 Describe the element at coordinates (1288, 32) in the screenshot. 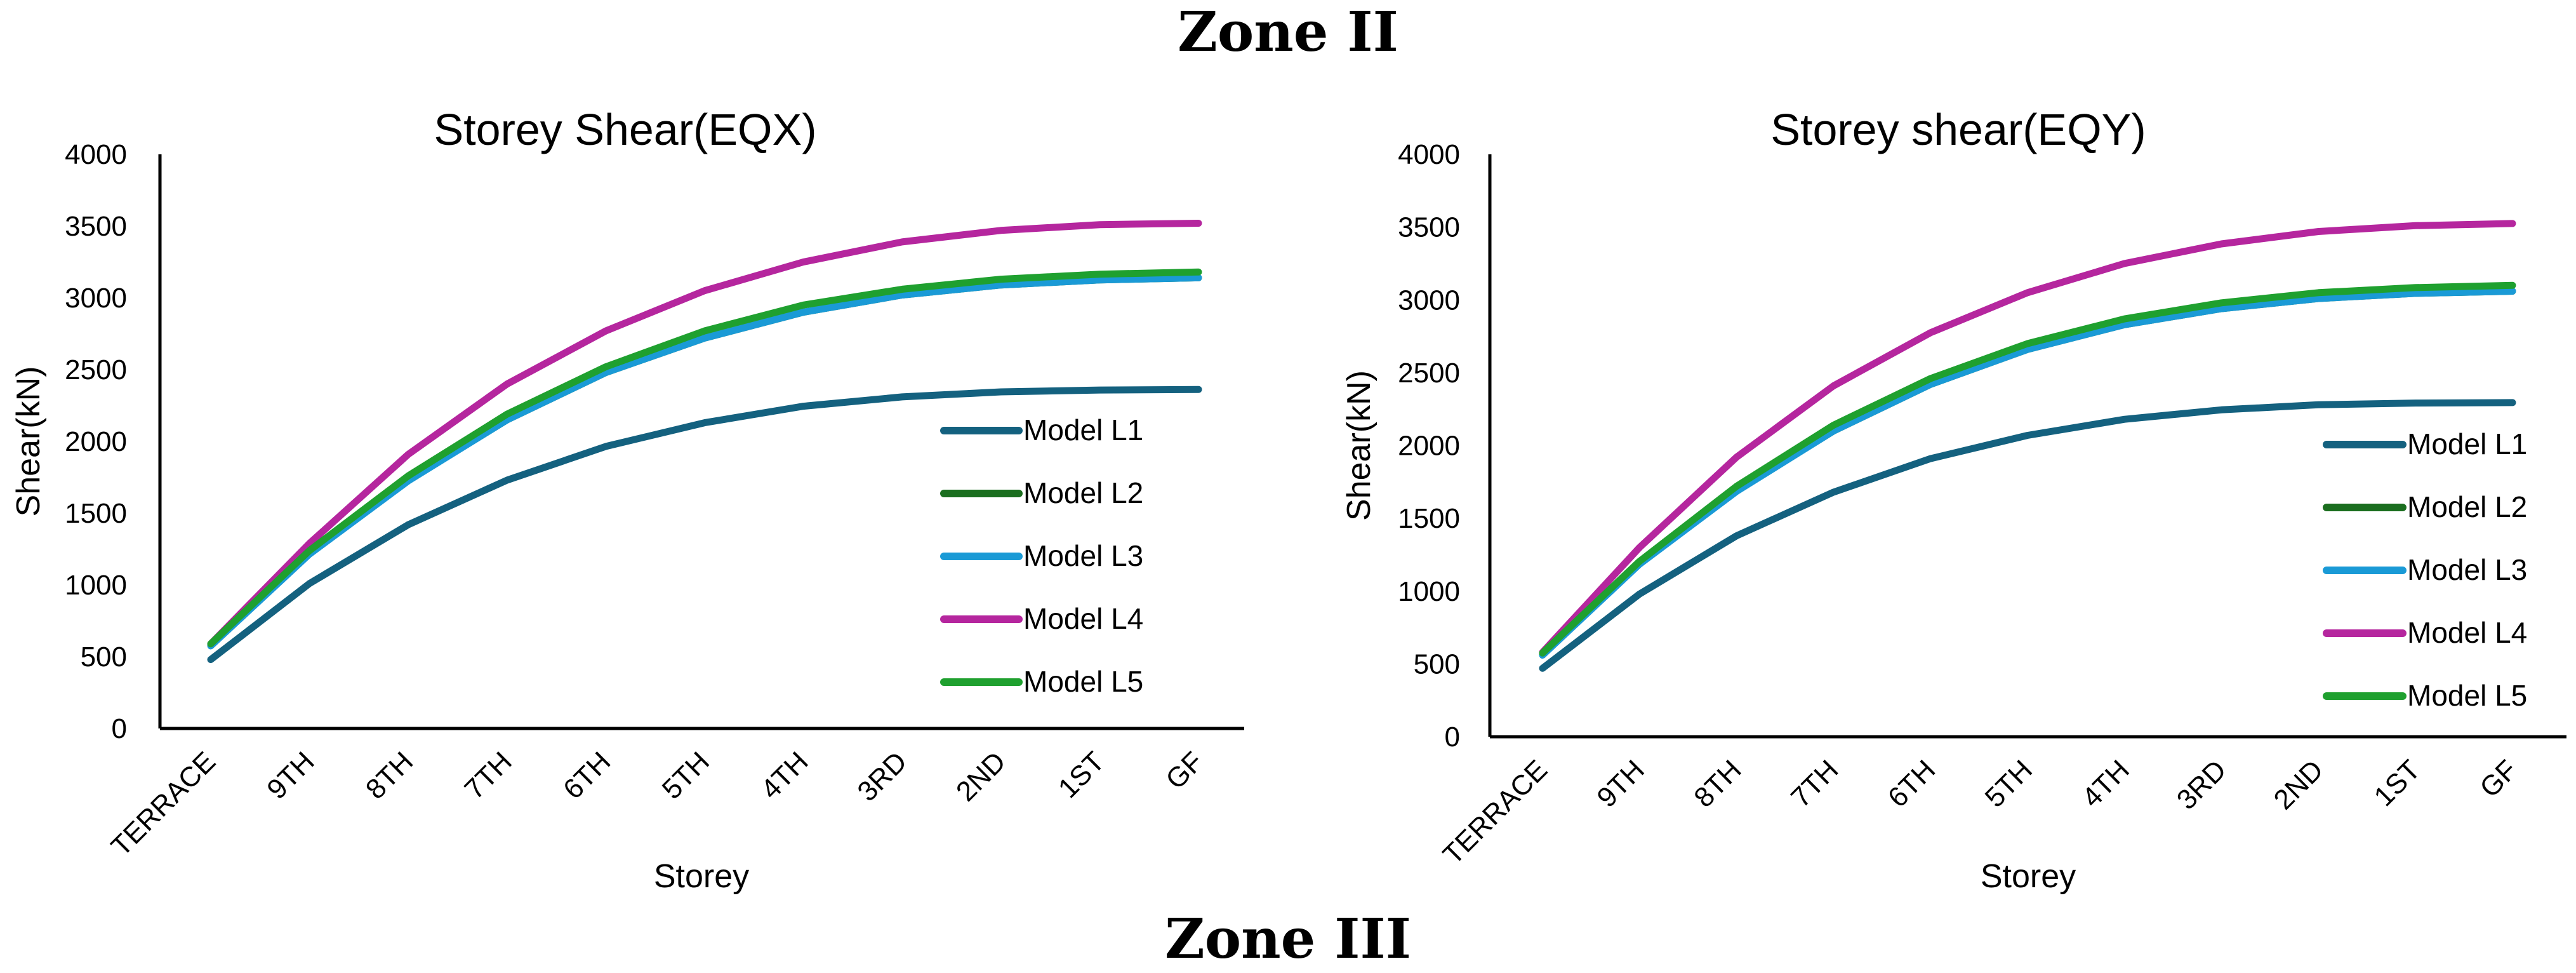

I see `zone-ii-heading: Zone II` at that location.